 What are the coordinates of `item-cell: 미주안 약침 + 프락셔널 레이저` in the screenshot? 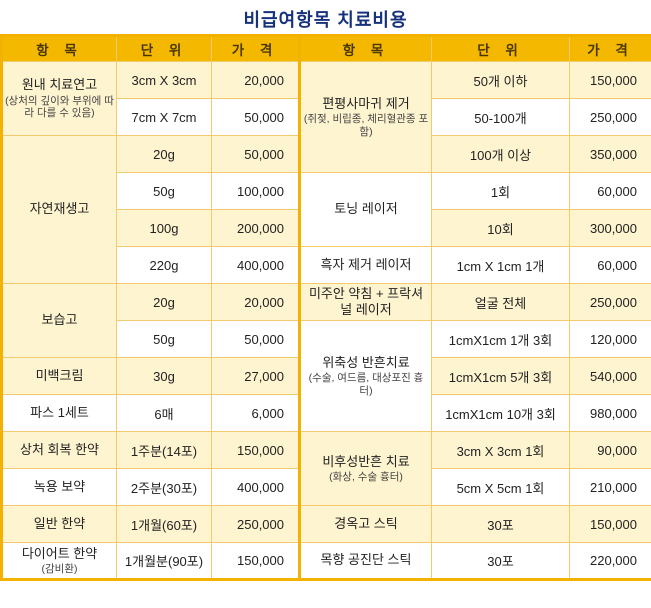 It's located at (365, 302).